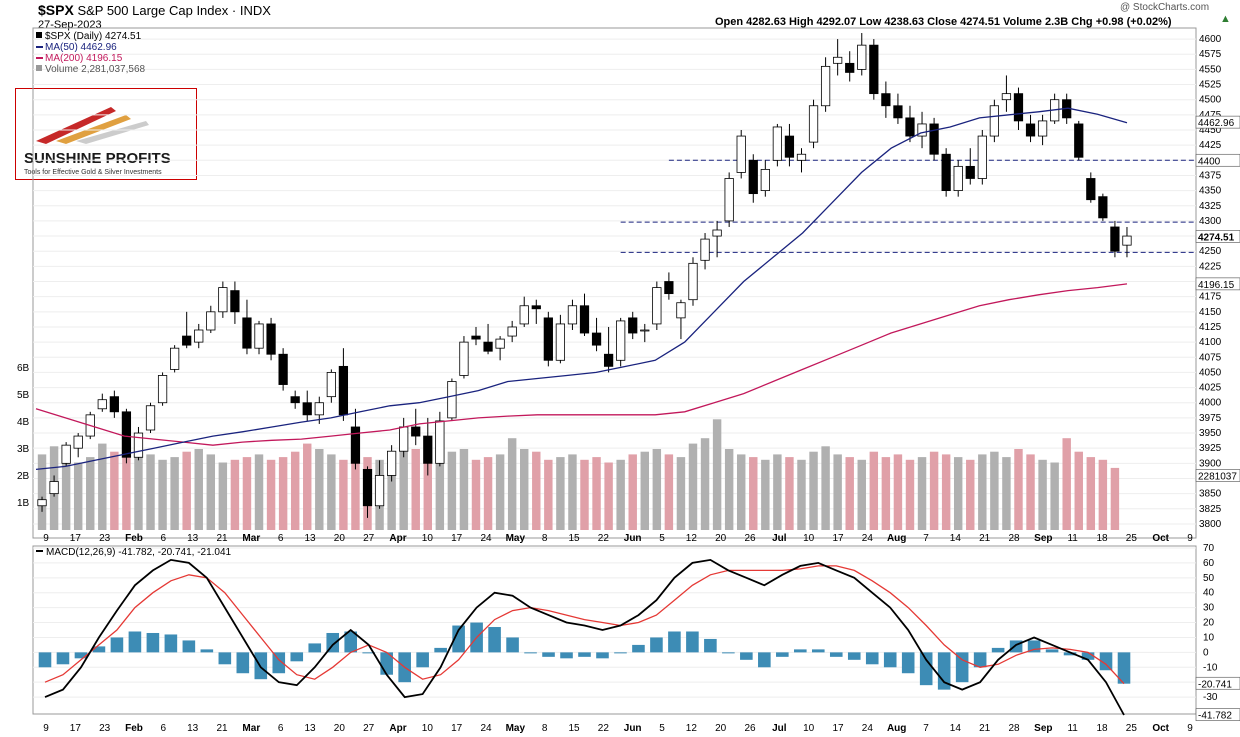  What do you see at coordinates (1206, 652) in the screenshot?
I see `macd-tick-label: 0` at bounding box center [1206, 652].